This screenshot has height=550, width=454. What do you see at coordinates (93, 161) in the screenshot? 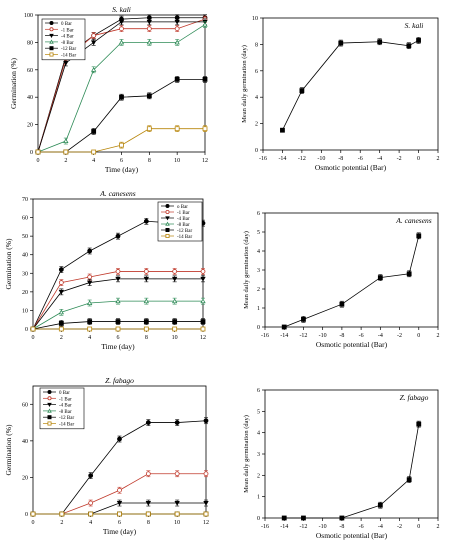
I see `x-tick-label: 4` at bounding box center [93, 161].